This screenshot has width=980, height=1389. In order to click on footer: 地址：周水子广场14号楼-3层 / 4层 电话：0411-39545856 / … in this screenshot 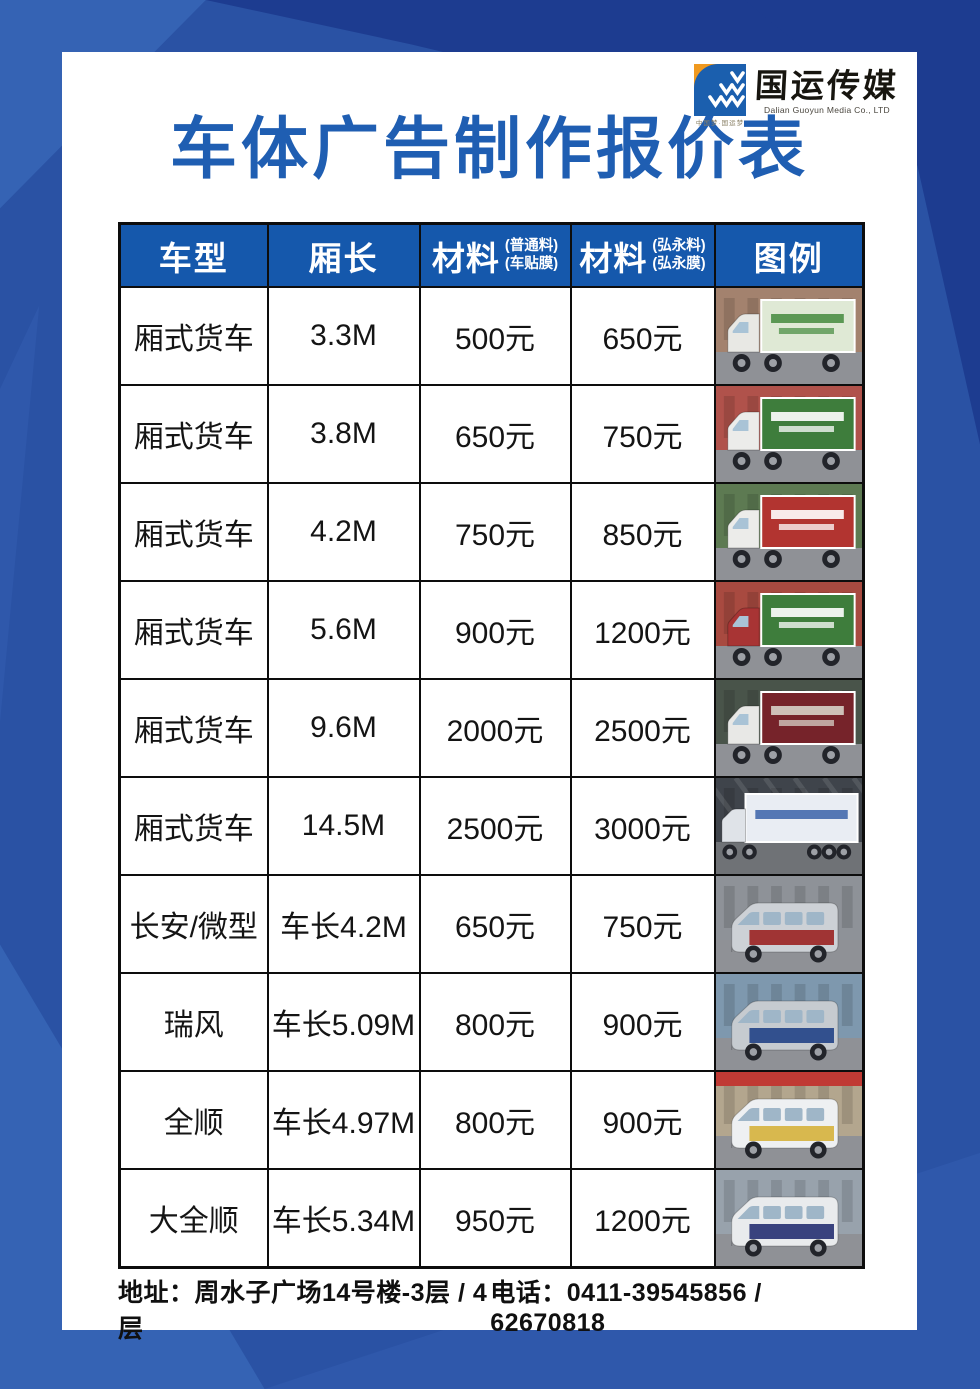, I will do `click(490, 1309)`.